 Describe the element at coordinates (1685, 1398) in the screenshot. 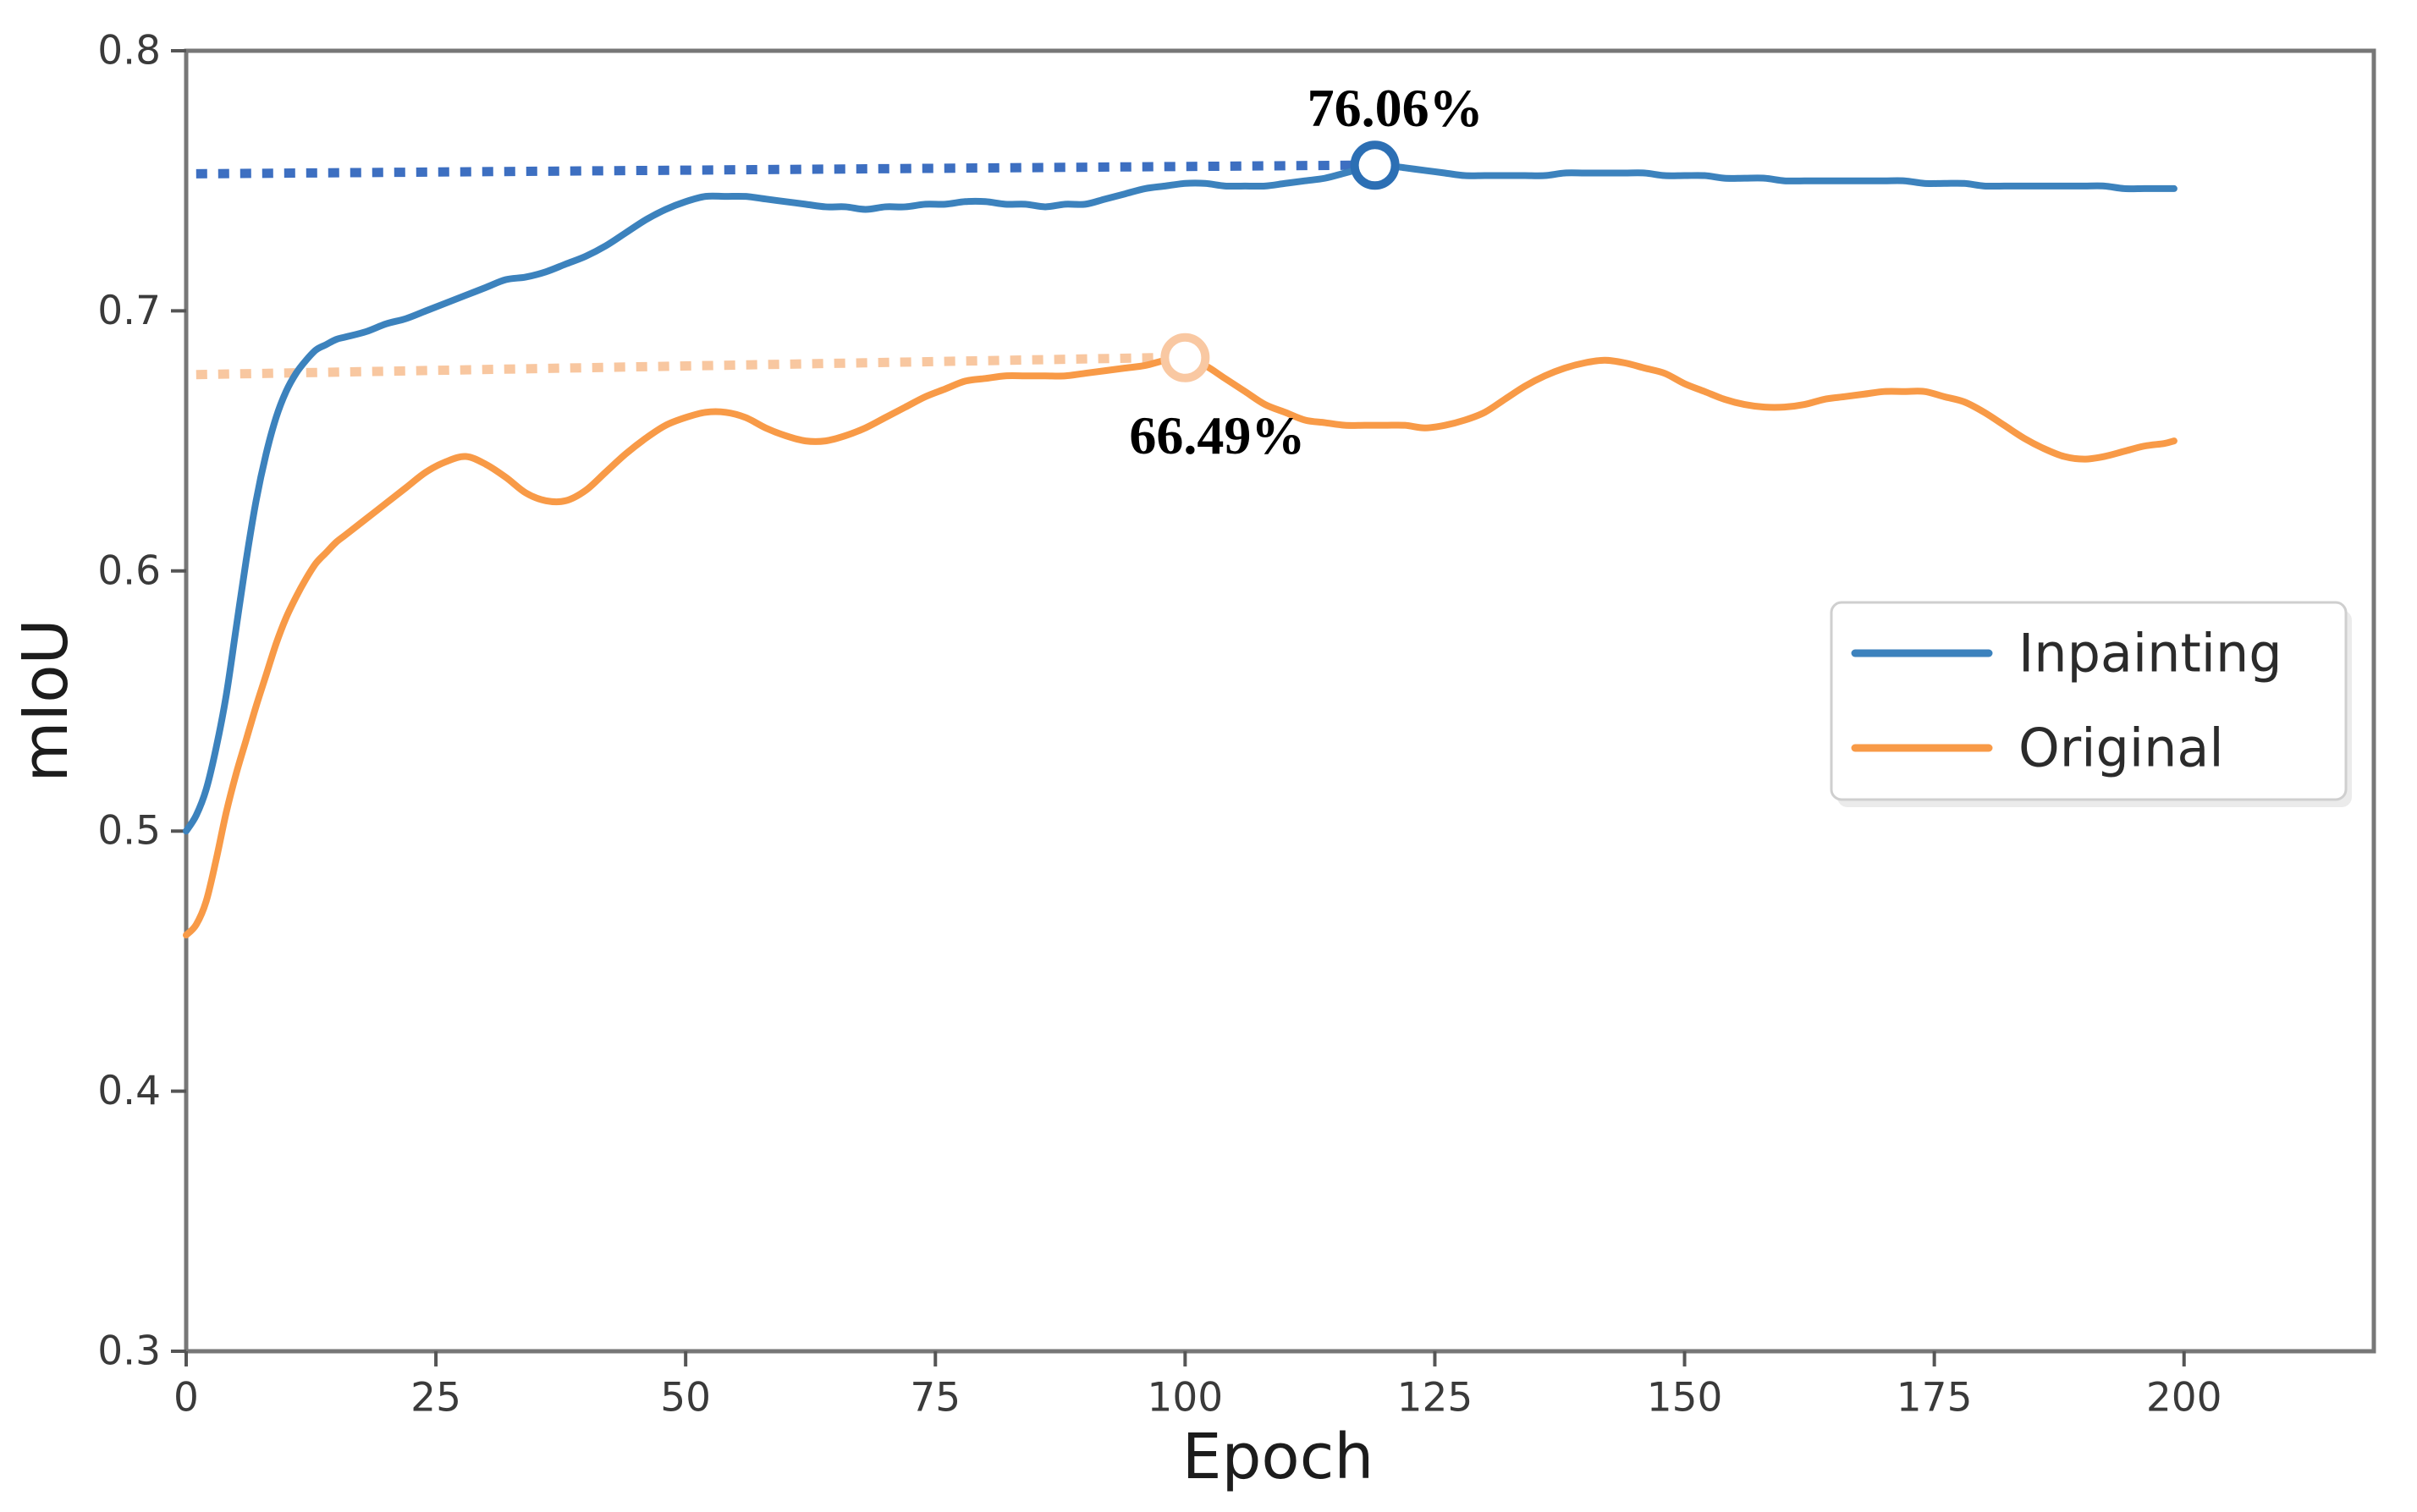

I see `x-tick-label: 150` at that location.